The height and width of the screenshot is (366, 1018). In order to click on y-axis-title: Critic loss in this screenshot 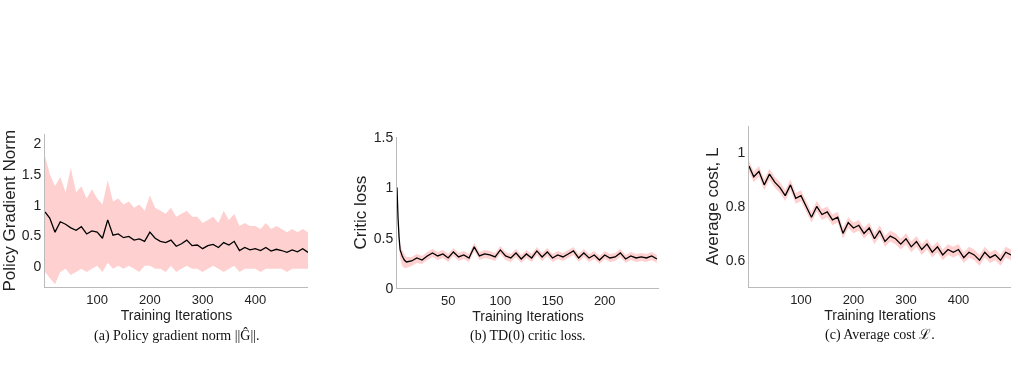, I will do `click(361, 212)`.